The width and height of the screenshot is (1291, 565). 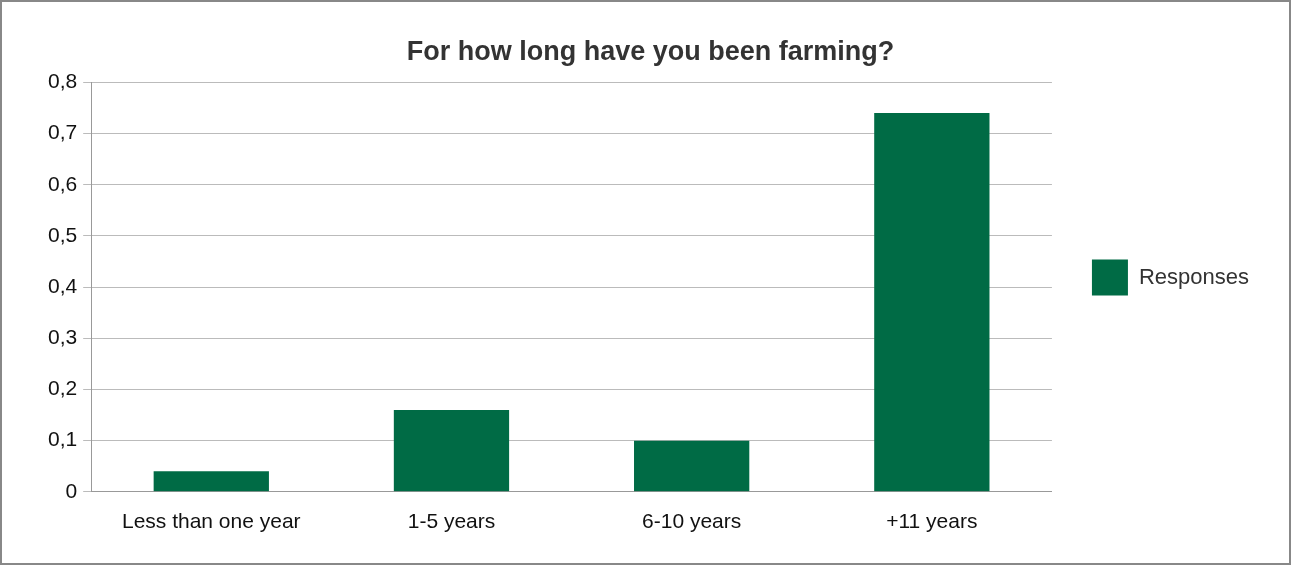 What do you see at coordinates (1194, 276) in the screenshot?
I see `legend-label: Responses` at bounding box center [1194, 276].